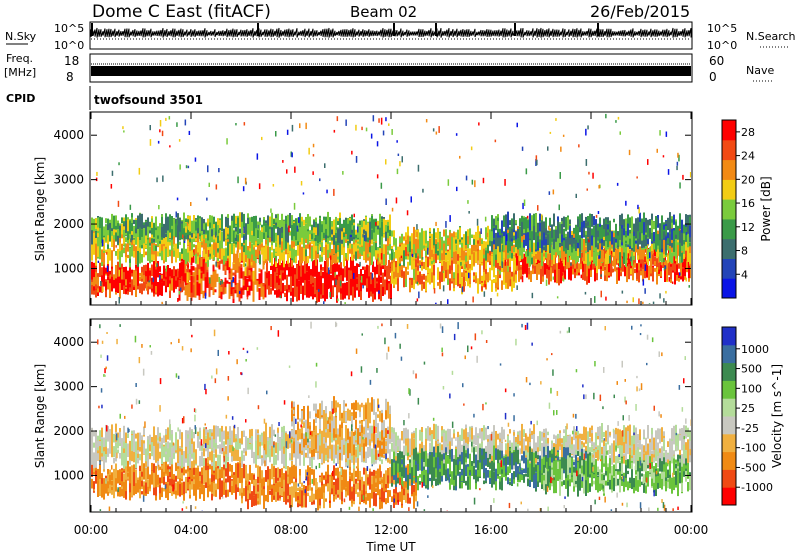  I want to click on freq-label: Freq., so click(19, 58).